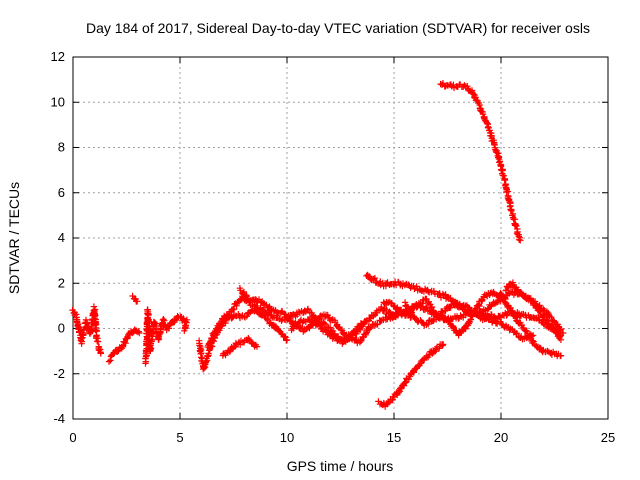 This screenshot has width=640, height=480. I want to click on y-tick-label: 4, so click(61, 237).